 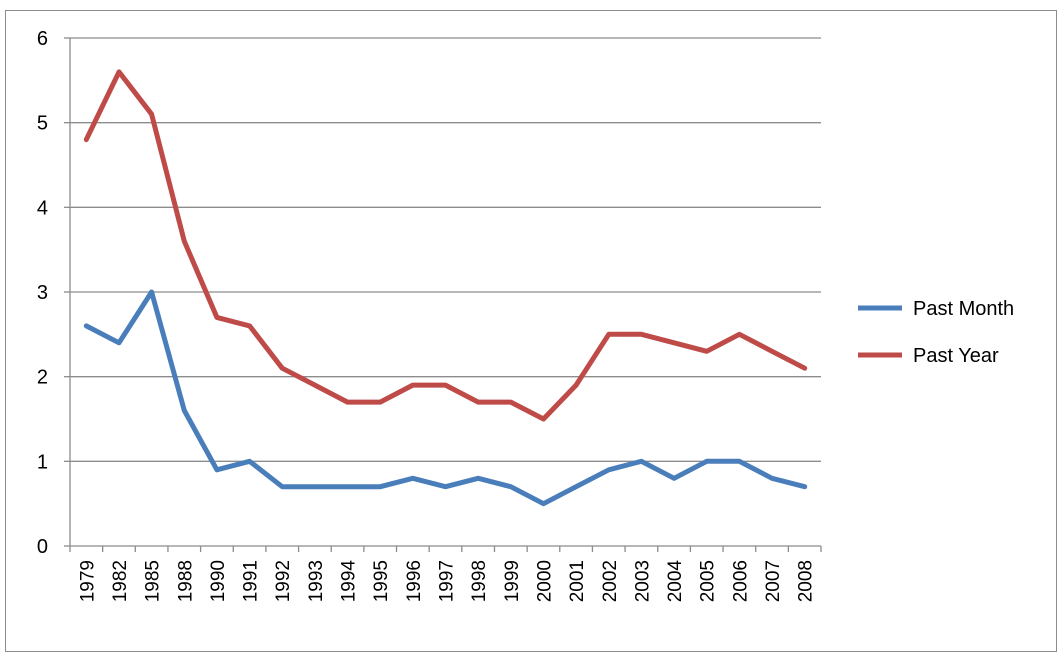 I want to click on x-tick-label: 2003, so click(x=642, y=581).